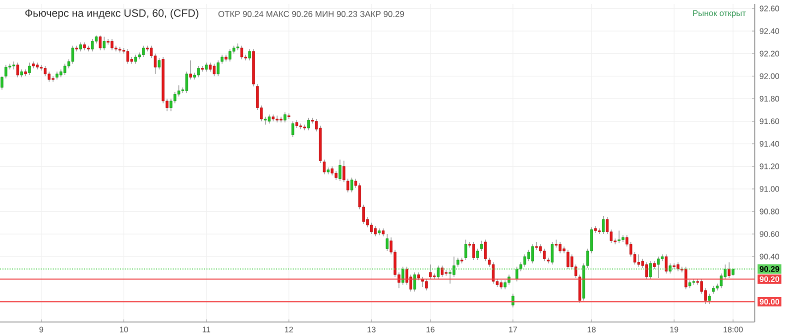 This screenshot has height=336, width=800. I want to click on annotation: Рынок открыт, so click(719, 14).